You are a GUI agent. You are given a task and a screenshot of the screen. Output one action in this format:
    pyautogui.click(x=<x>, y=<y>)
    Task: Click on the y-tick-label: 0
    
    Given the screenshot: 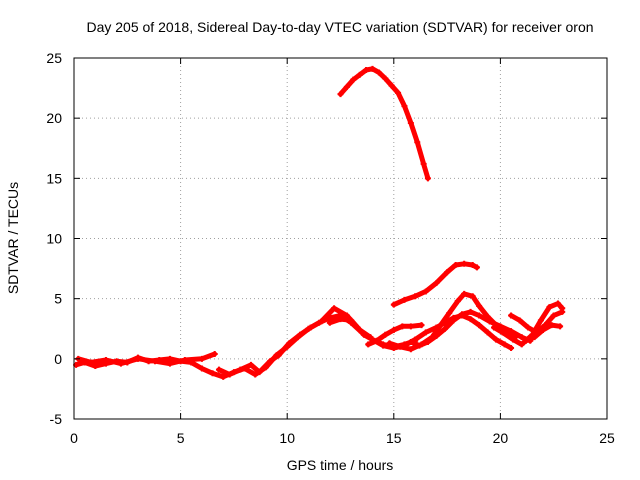 What is the action you would take?
    pyautogui.click(x=58, y=359)
    